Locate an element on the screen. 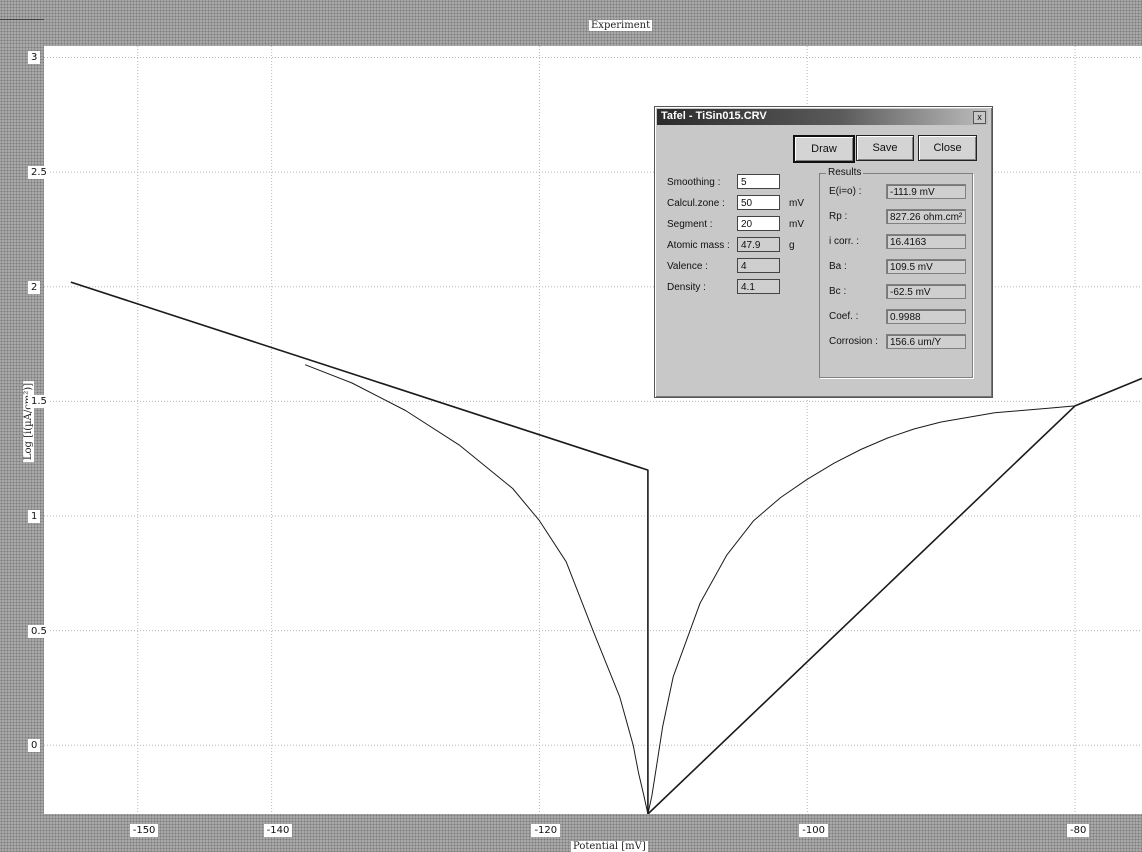  result-label-coef: Coef. : is located at coordinates (844, 316).